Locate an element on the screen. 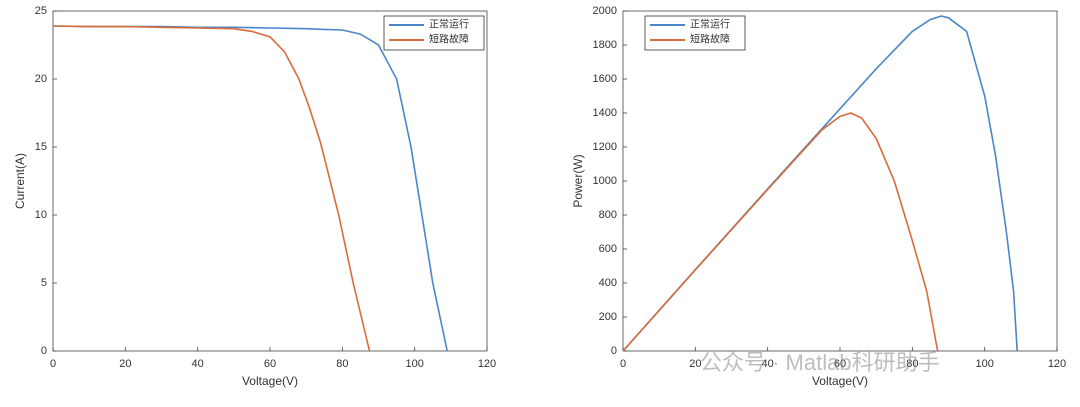  y-tick-label: 25 is located at coordinates (41, 11).